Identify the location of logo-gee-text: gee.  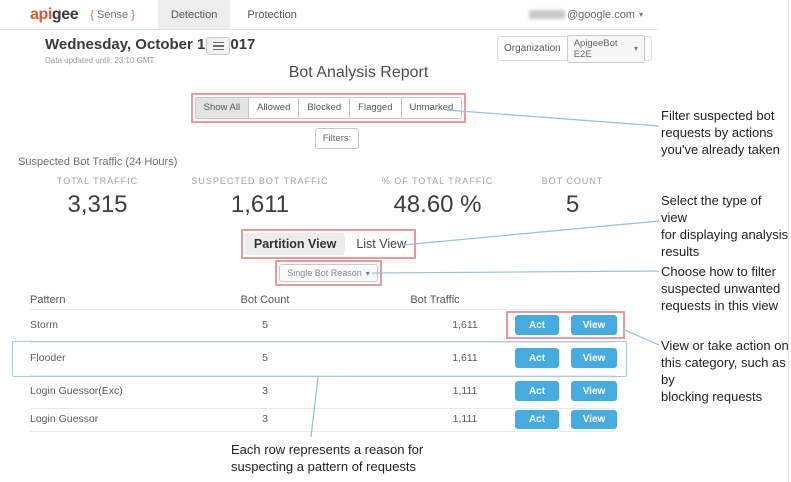
(65, 14).